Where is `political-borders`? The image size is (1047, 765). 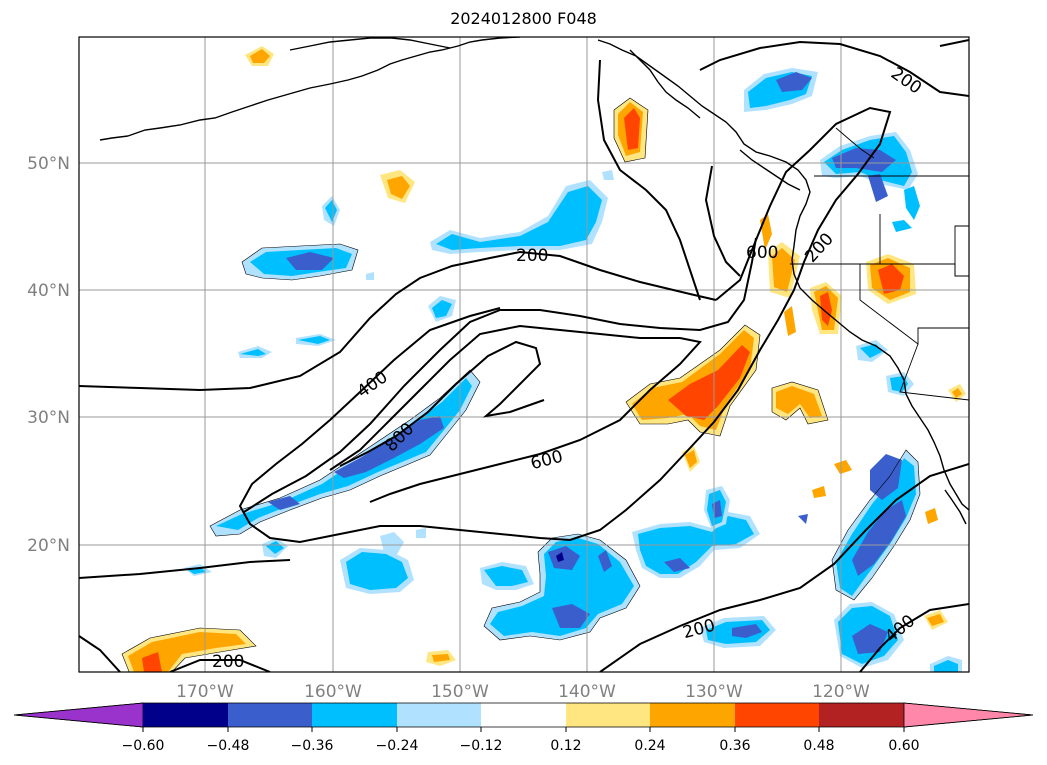
political-borders is located at coordinates (879, 264).